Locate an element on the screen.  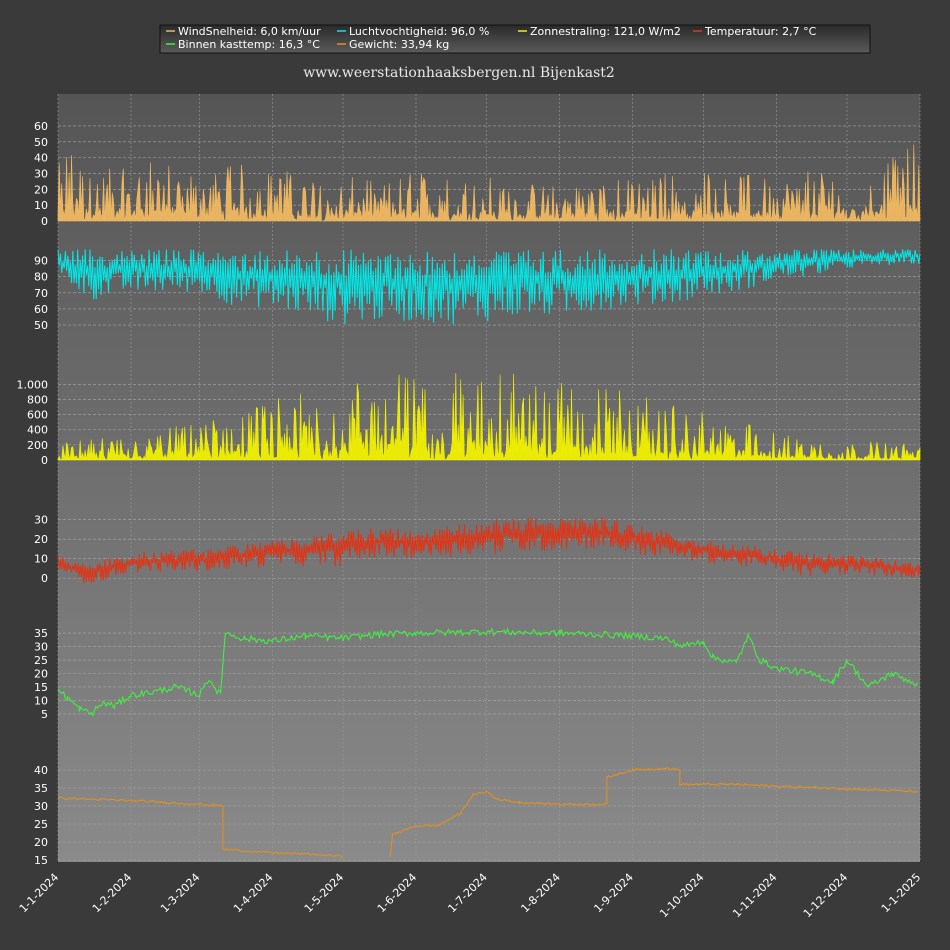
legend-label: Luchtvochtigheid: 96,0 % is located at coordinates (419, 31).